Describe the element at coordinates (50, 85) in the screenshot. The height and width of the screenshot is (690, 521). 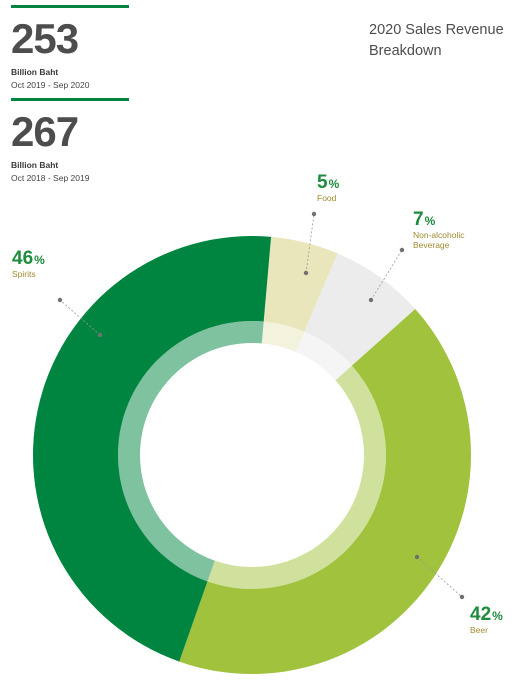
I see `stat-period: Oct 2019 - Sep 2020` at that location.